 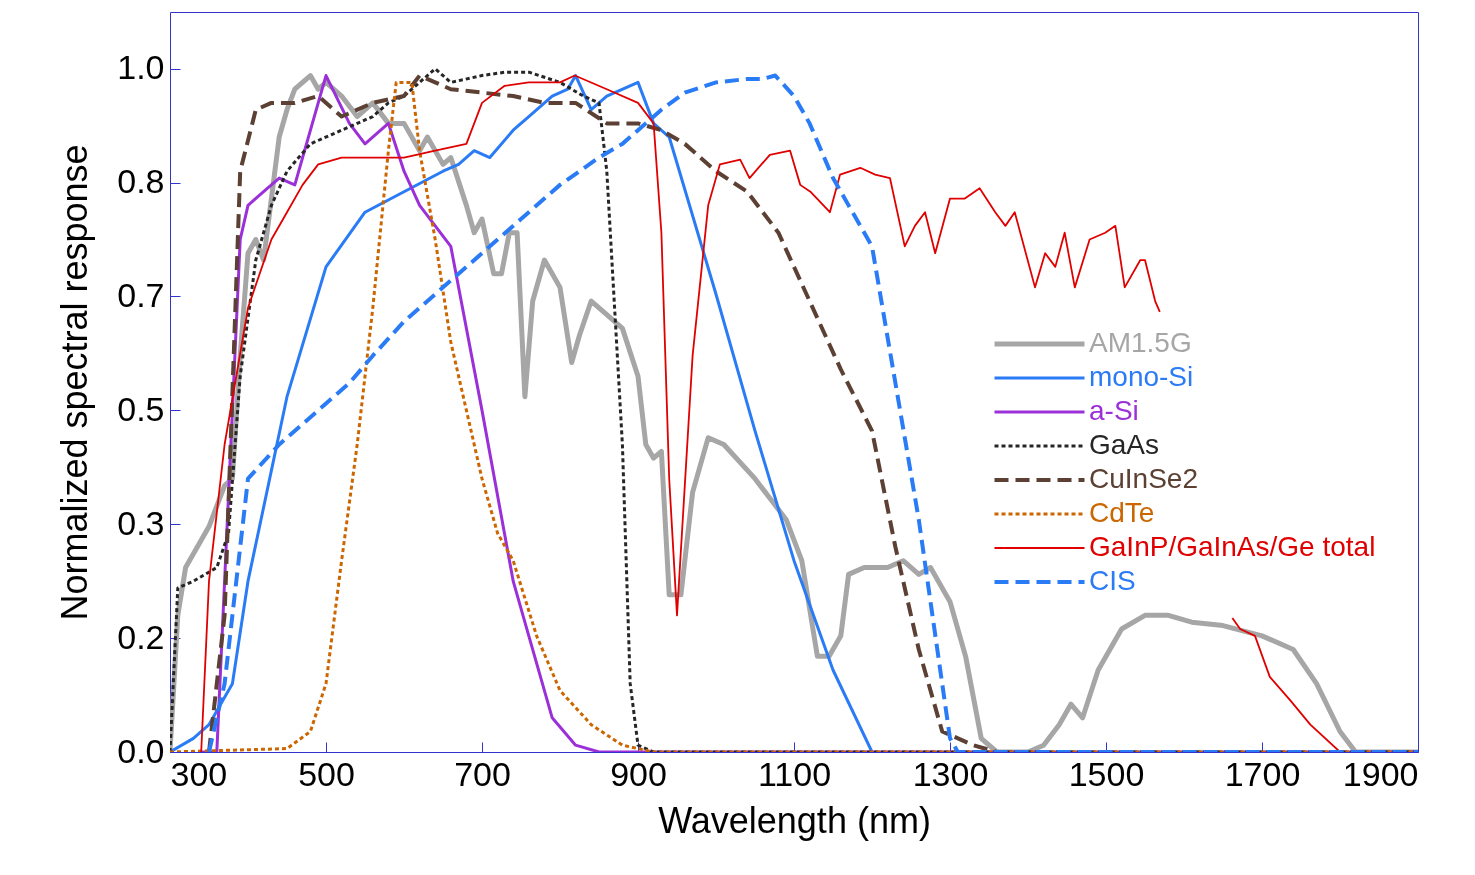 What do you see at coordinates (1140, 342) in the screenshot?
I see `legend-label: AM1.5G` at bounding box center [1140, 342].